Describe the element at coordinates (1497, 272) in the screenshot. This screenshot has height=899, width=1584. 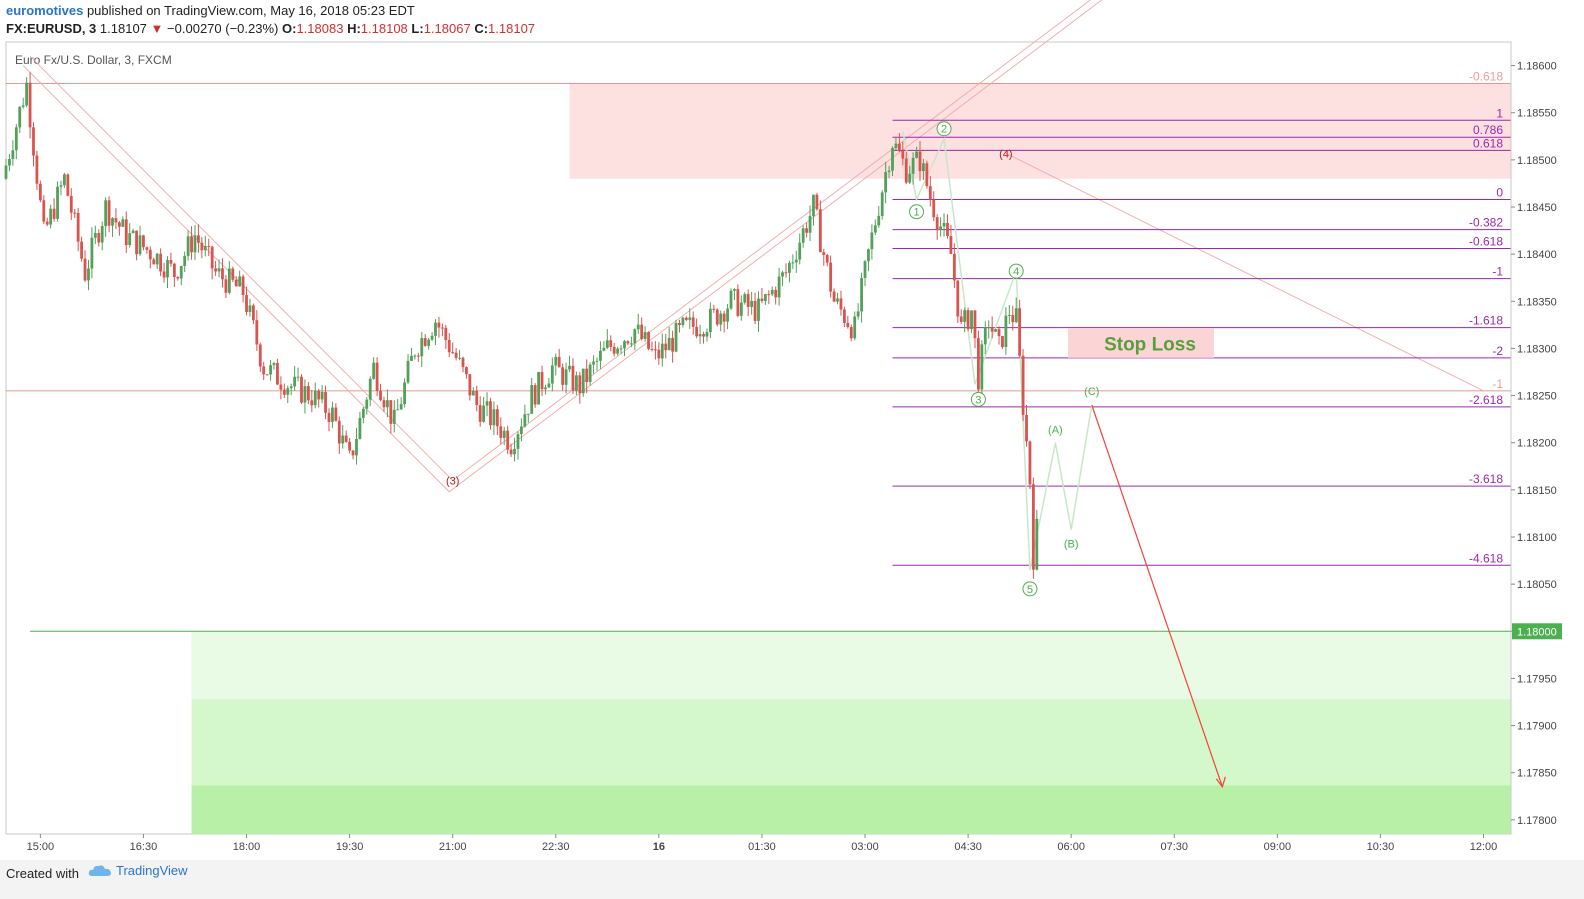
I see `fib-level-label: -1` at that location.